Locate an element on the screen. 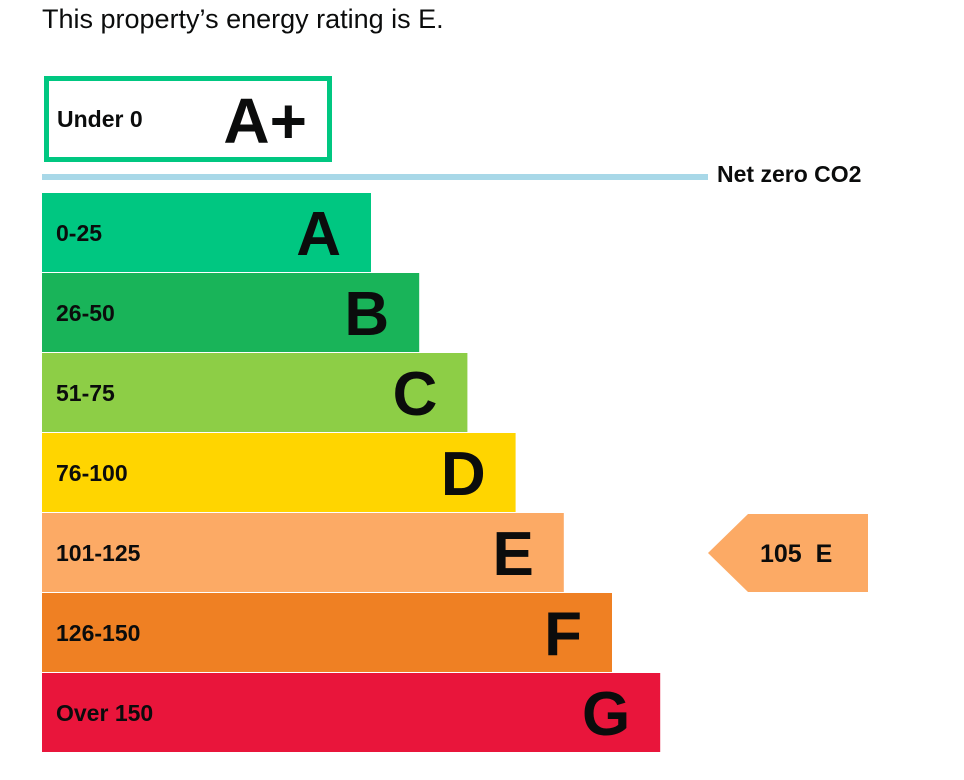 This screenshot has width=964, height=780. band-e-letter: E is located at coordinates (512, 554).